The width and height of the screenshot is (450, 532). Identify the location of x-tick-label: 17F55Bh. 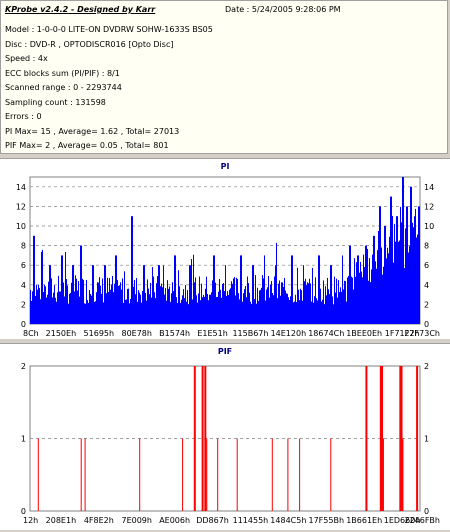
(327, 520).